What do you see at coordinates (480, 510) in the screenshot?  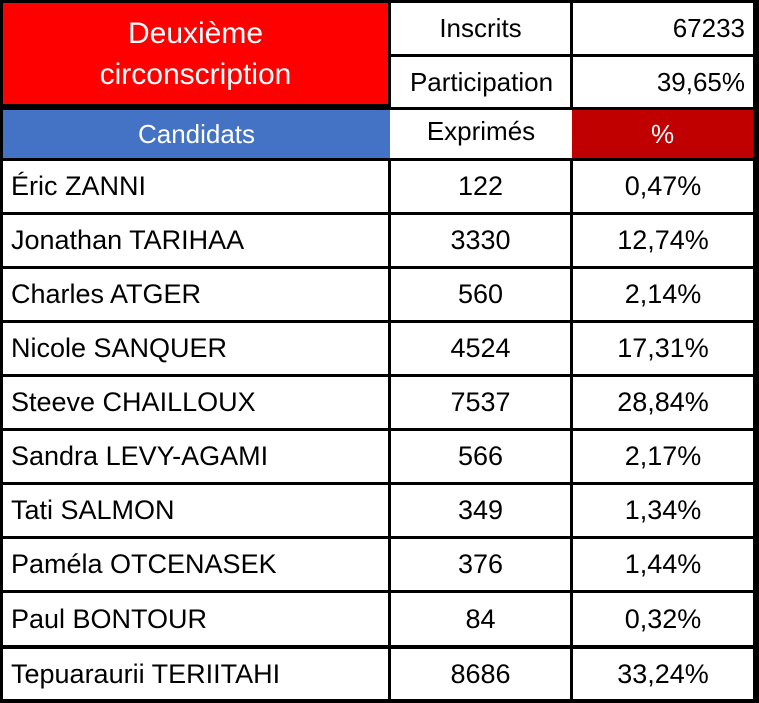 I see `candidate-votes: 349` at bounding box center [480, 510].